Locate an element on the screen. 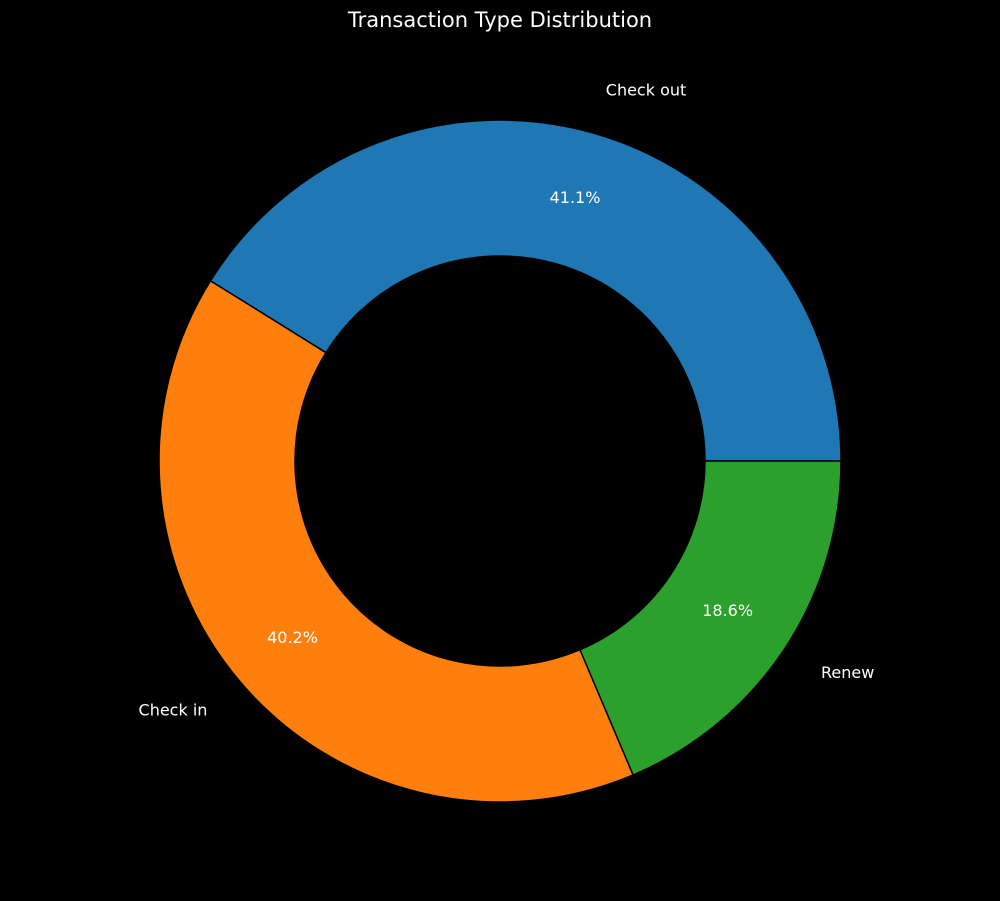 The height and width of the screenshot is (901, 1000). percent-label: 41.1% is located at coordinates (575, 197).